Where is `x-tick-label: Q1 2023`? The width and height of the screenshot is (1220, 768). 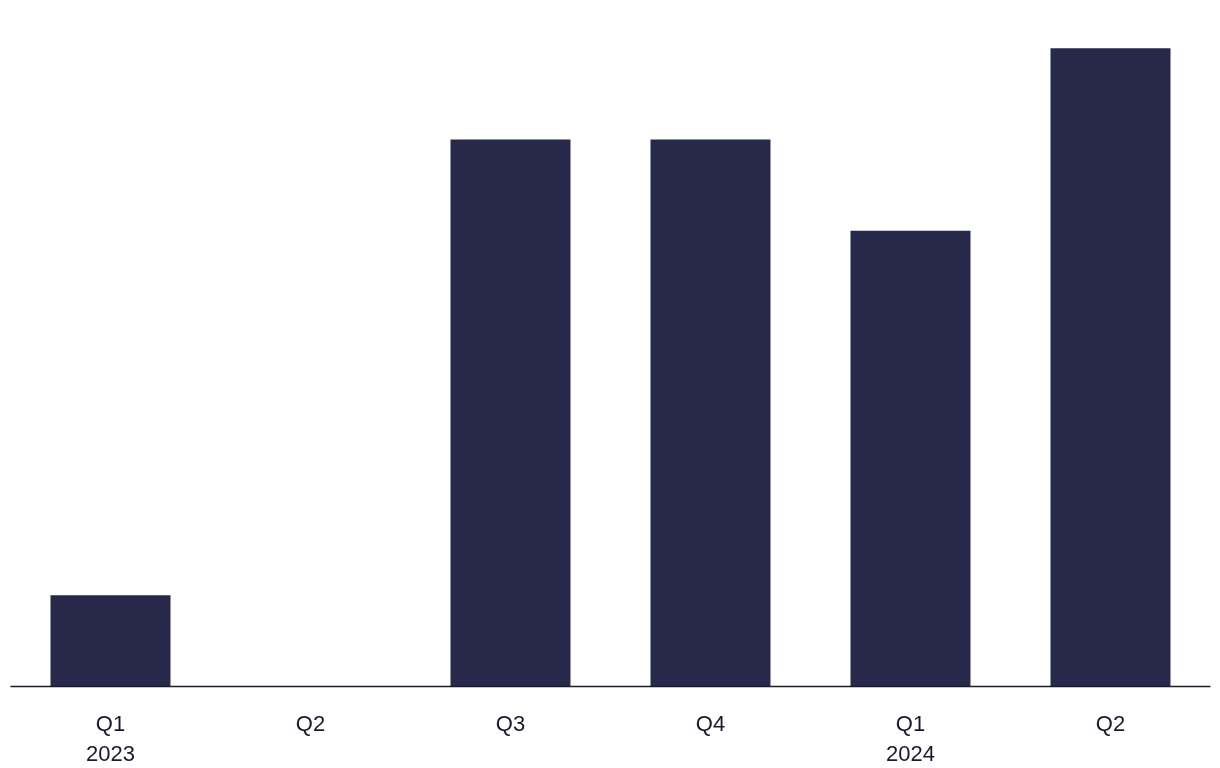 x-tick-label: Q1 2023 is located at coordinates (110, 738).